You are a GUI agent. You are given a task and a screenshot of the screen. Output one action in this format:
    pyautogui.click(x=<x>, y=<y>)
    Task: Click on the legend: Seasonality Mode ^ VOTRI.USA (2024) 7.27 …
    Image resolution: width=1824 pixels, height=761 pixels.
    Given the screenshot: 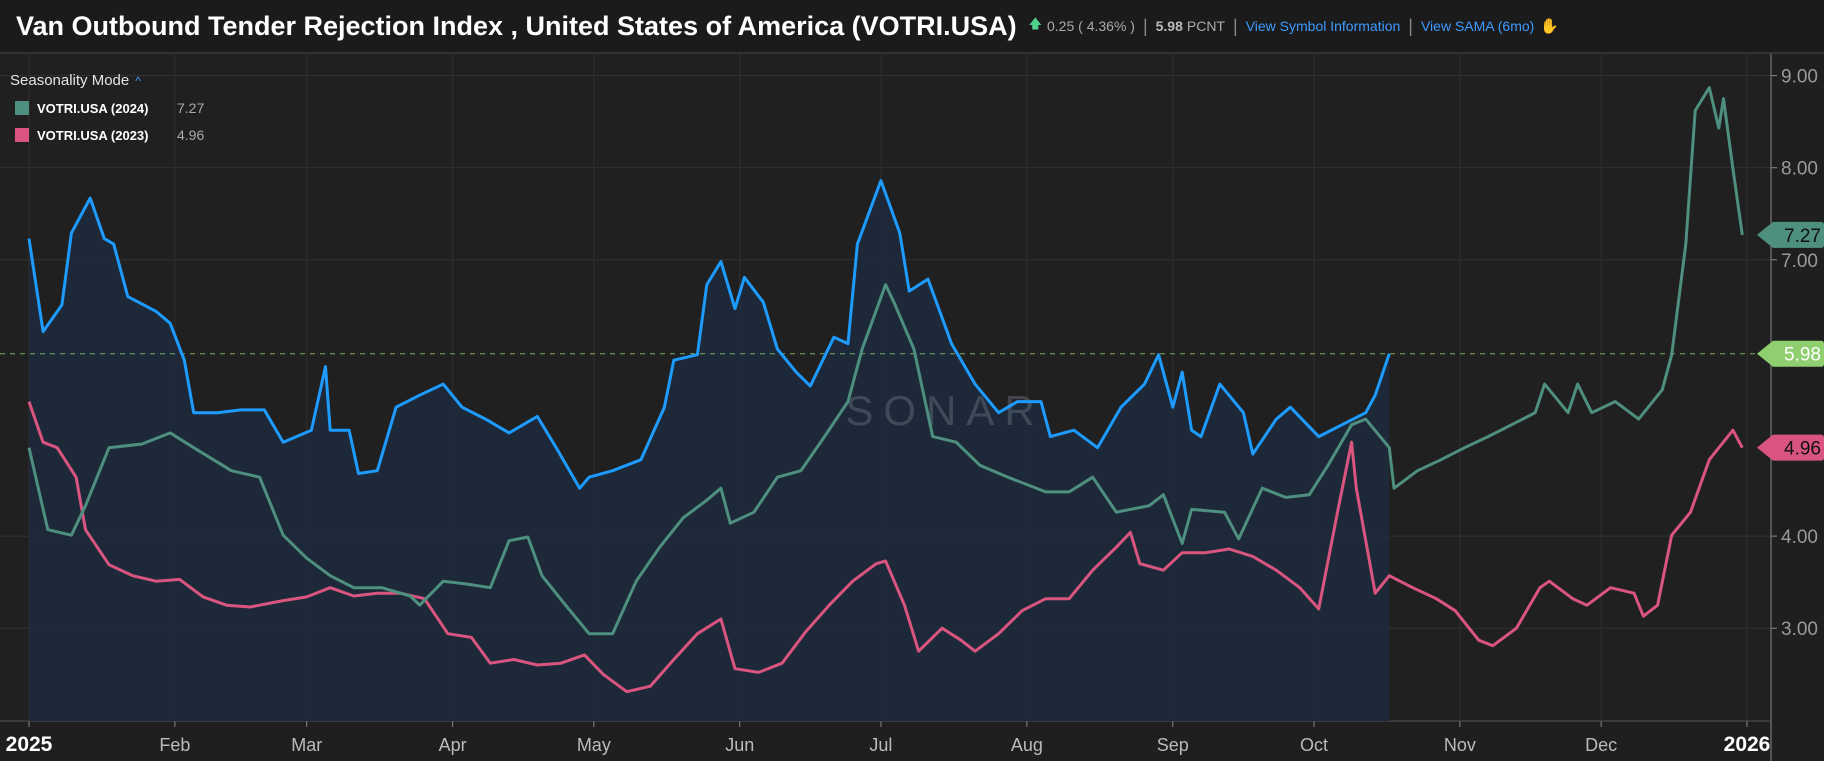 What is the action you would take?
    pyautogui.click(x=107, y=107)
    